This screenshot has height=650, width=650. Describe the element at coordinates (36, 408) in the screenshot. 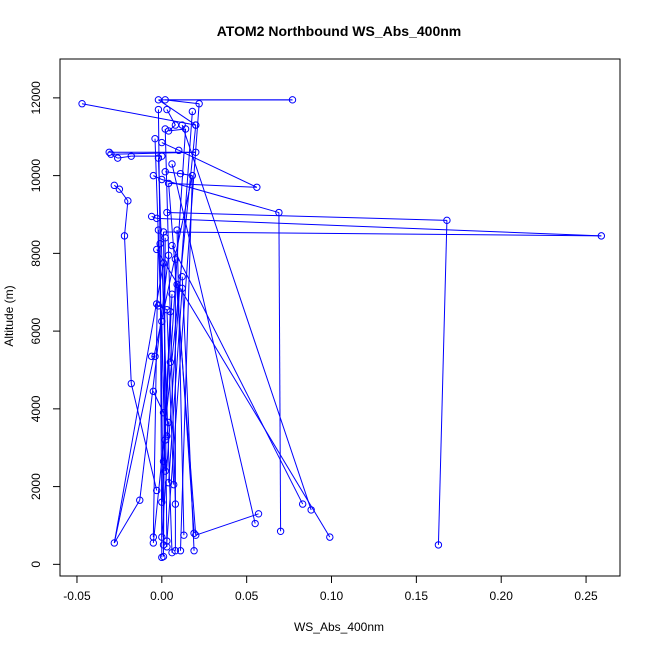

I see `y-tick-label: 4000` at that location.